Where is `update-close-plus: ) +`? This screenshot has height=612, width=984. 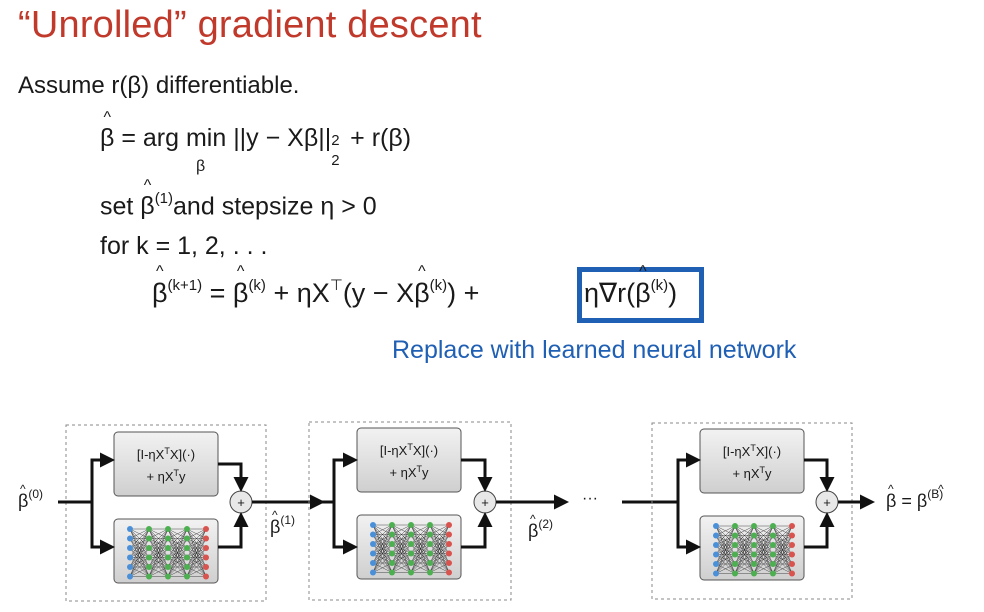
update-close-plus: ) + is located at coordinates (463, 293).